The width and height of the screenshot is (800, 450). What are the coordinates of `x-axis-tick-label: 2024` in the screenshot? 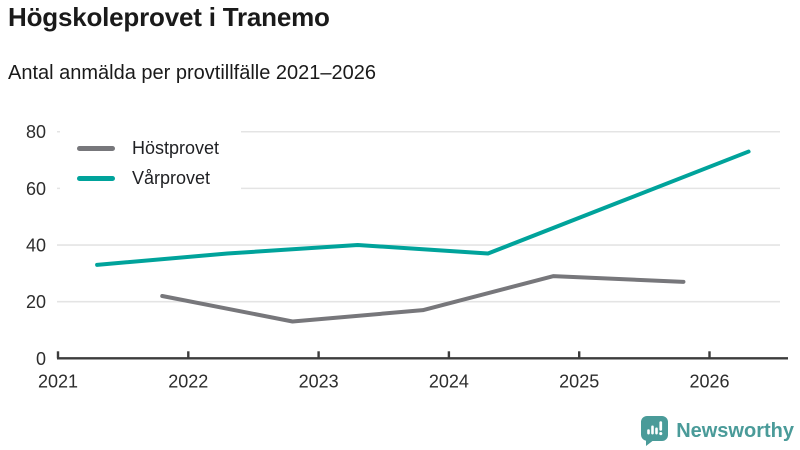 It's located at (449, 381).